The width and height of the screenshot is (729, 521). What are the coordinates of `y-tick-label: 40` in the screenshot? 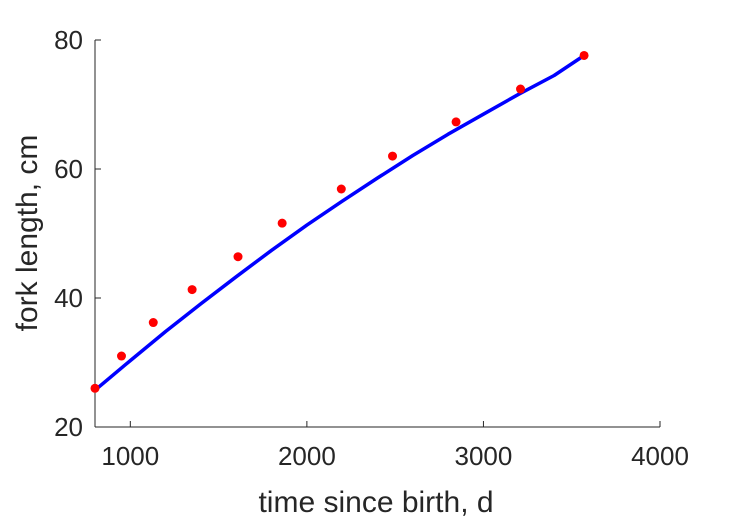 It's located at (68, 298).